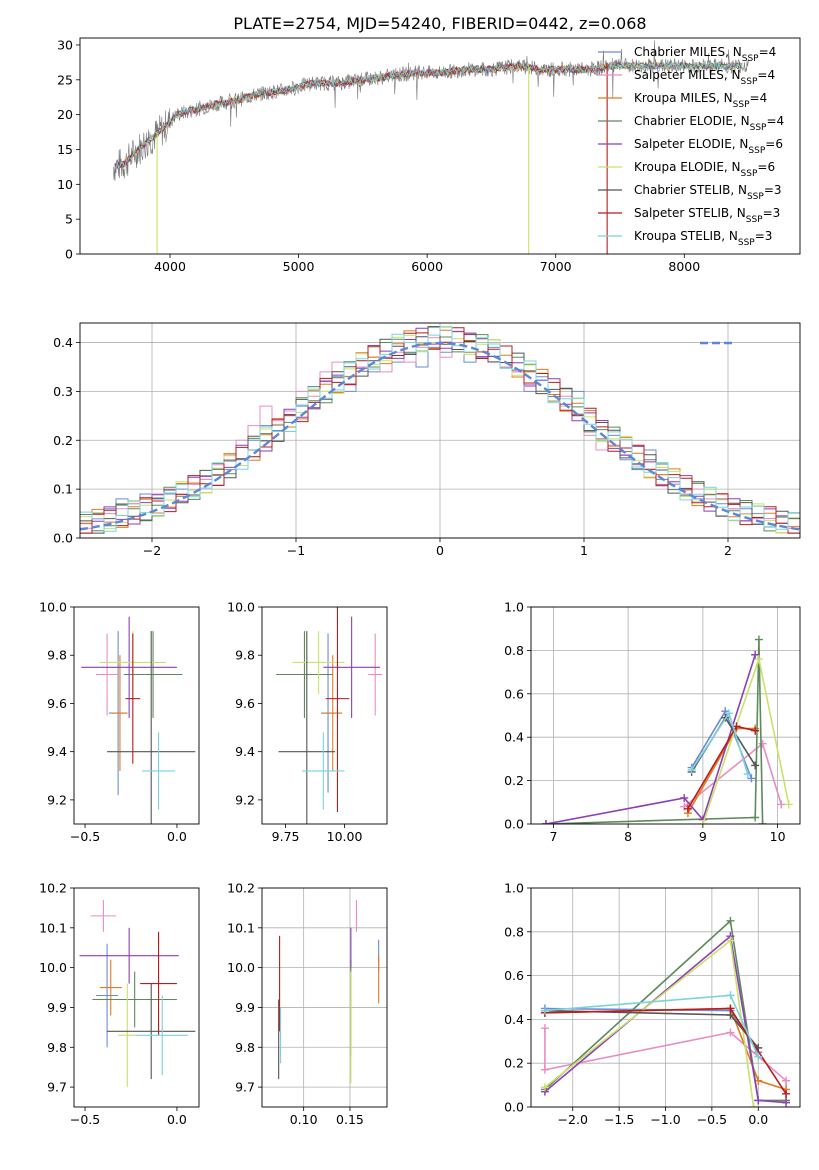 This screenshot has height=1170, width=819. I want to click on legend-entry-prefix: Salpeter ELODIE, N, so click(691, 144).